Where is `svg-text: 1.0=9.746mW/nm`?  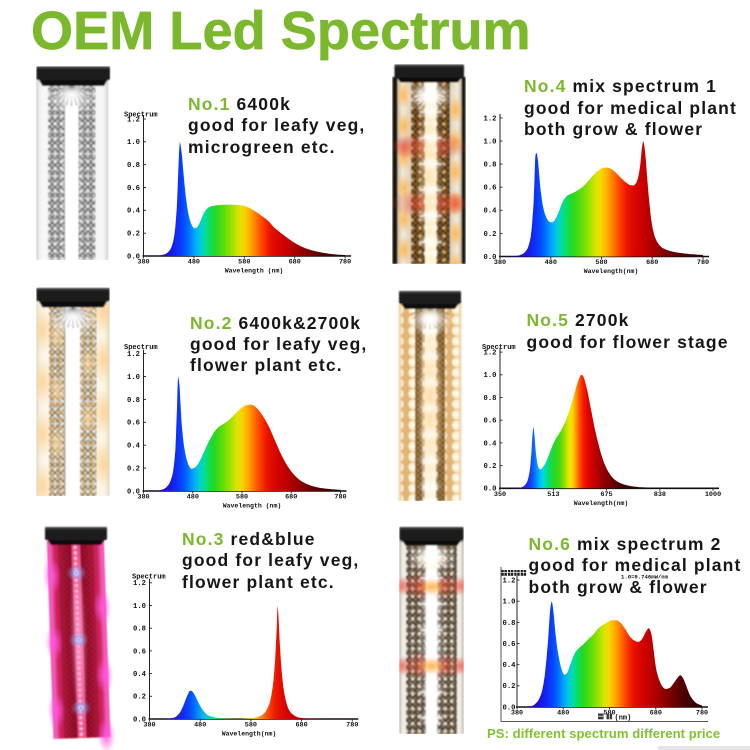
svg-text: 1.0=9.746mW/nm is located at coordinates (645, 577).